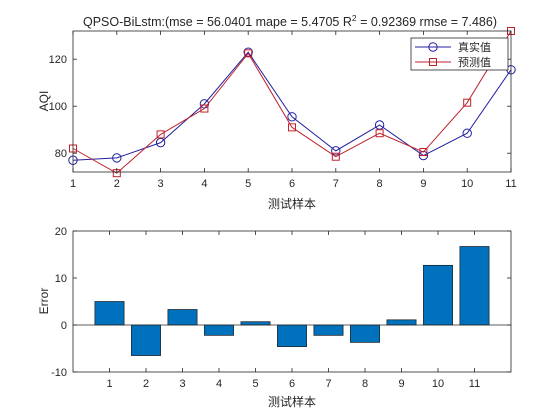 The width and height of the screenshot is (560, 420). I want to click on legend-marker-predicted, so click(433, 62).